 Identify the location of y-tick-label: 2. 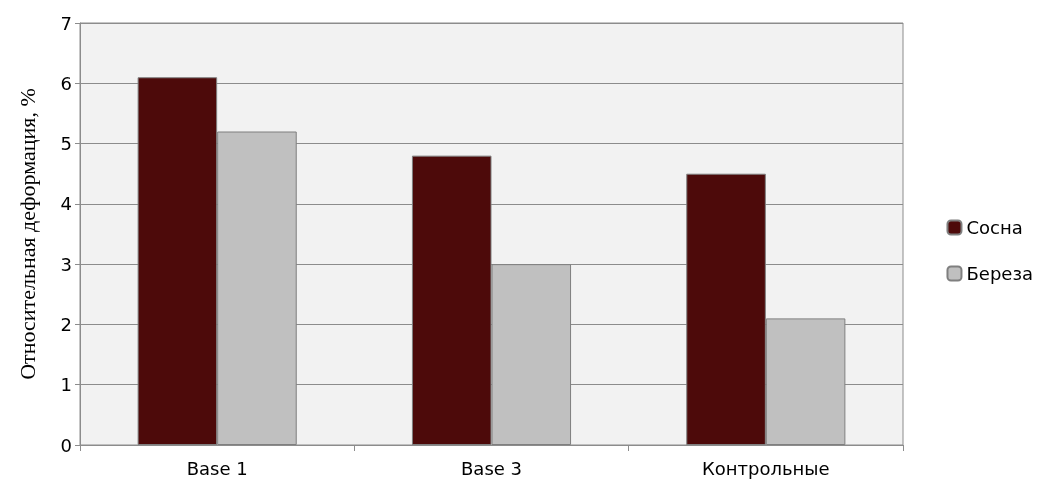
(66, 324).